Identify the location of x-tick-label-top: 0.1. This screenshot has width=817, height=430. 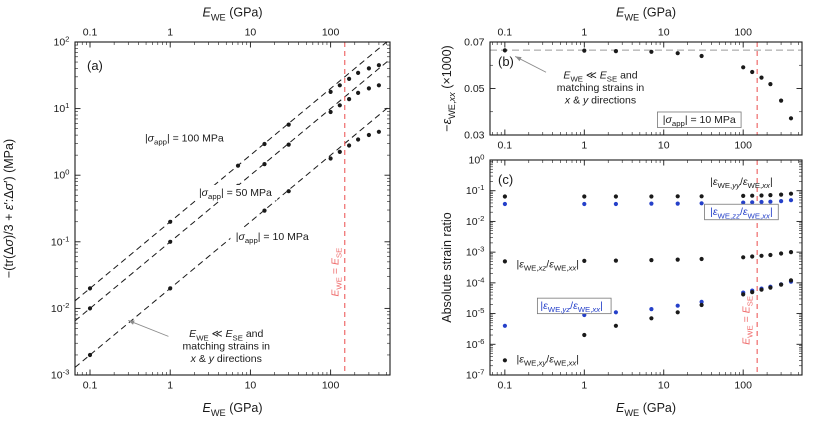
(505, 33).